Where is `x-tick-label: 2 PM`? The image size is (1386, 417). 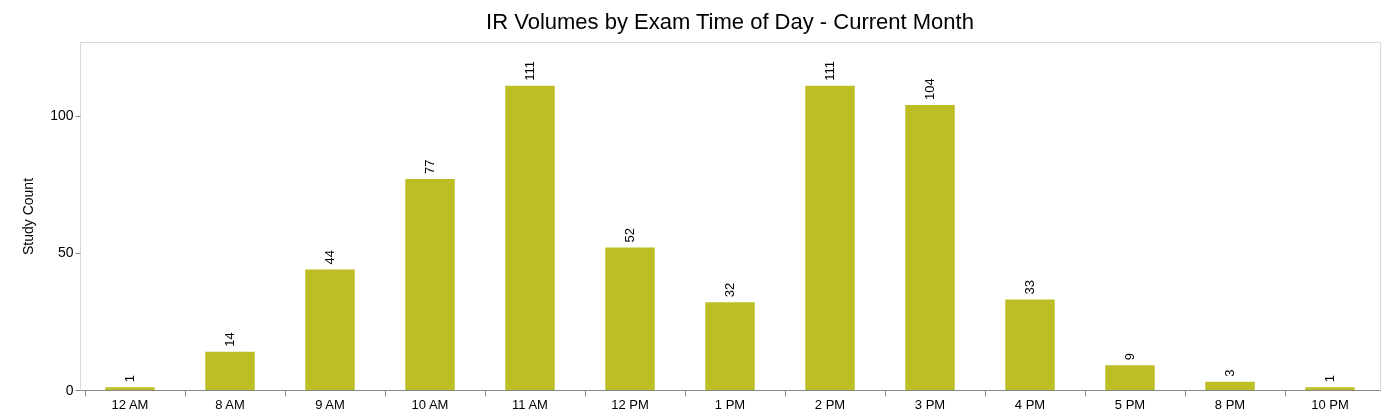 x-tick-label: 2 PM is located at coordinates (830, 404).